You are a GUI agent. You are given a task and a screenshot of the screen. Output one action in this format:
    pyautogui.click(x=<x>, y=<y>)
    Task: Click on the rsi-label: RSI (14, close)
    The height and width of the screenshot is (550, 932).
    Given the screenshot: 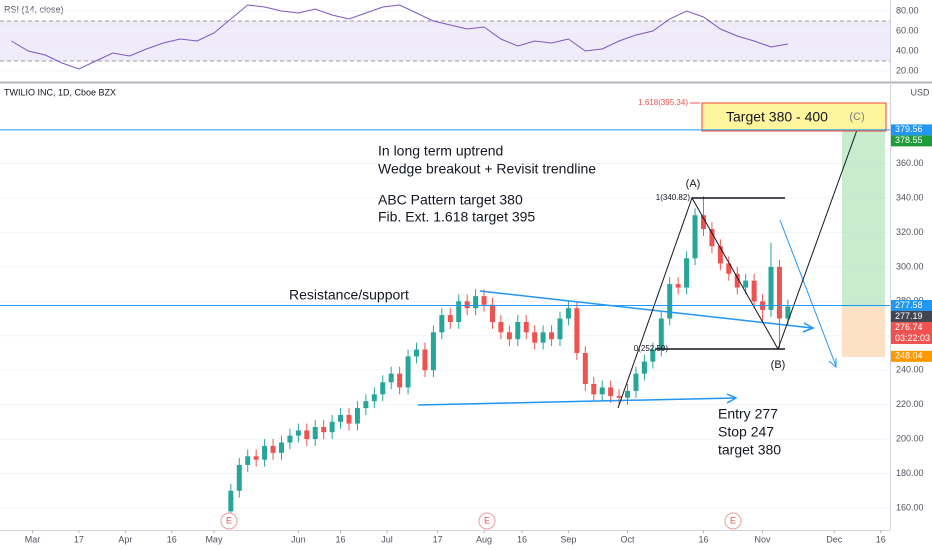 What is the action you would take?
    pyautogui.click(x=34, y=9)
    